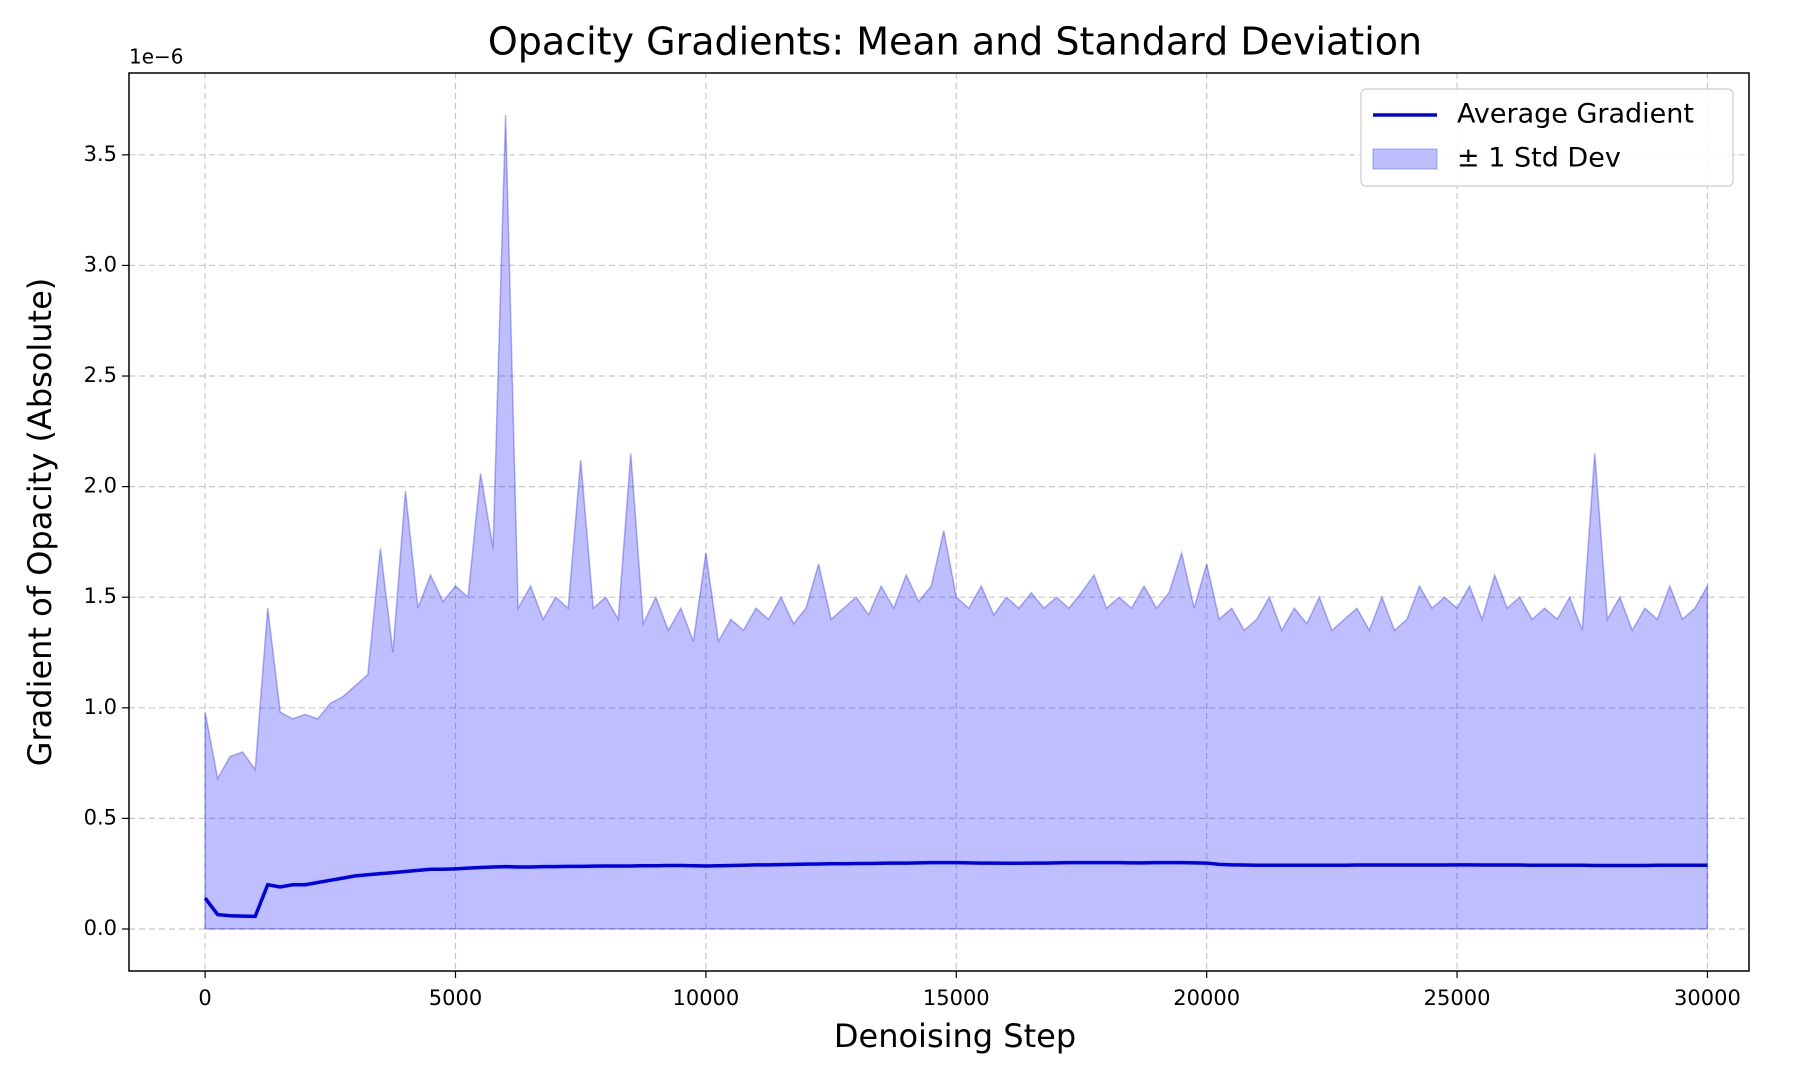  I want to click on x-tick-label: 5000, so click(455, 998).